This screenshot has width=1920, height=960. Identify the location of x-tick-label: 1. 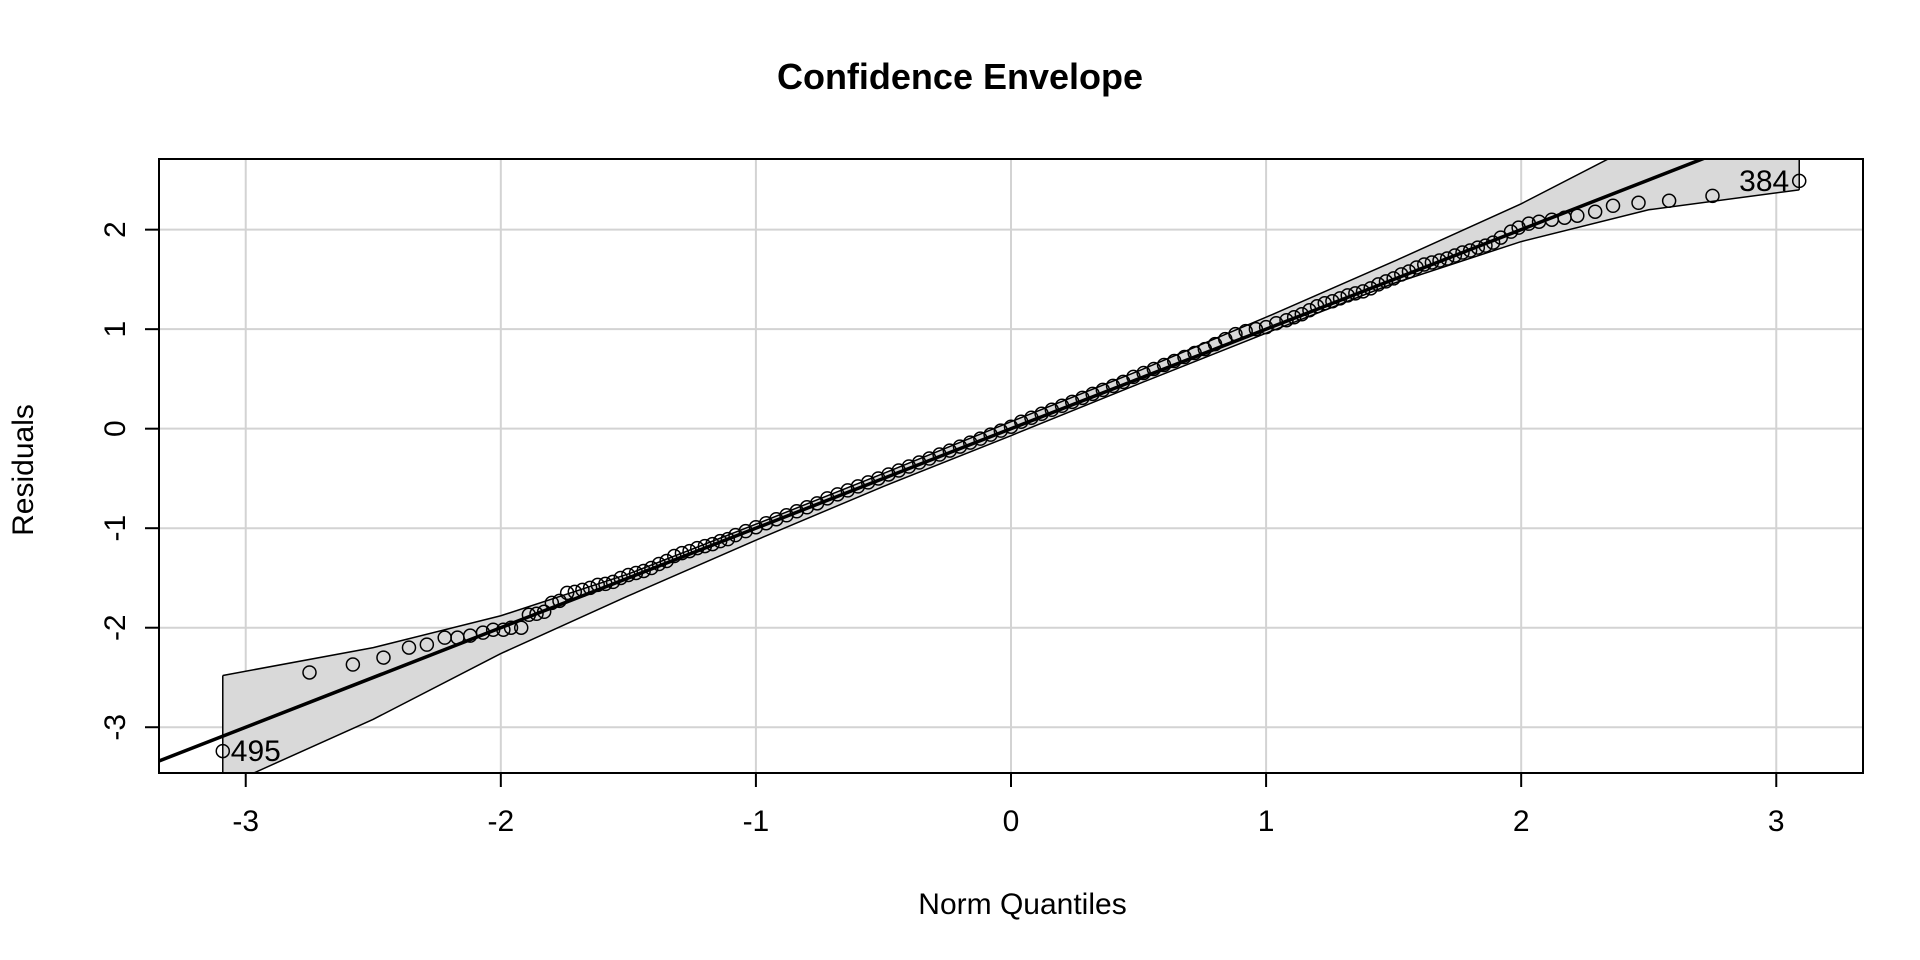
(1266, 821).